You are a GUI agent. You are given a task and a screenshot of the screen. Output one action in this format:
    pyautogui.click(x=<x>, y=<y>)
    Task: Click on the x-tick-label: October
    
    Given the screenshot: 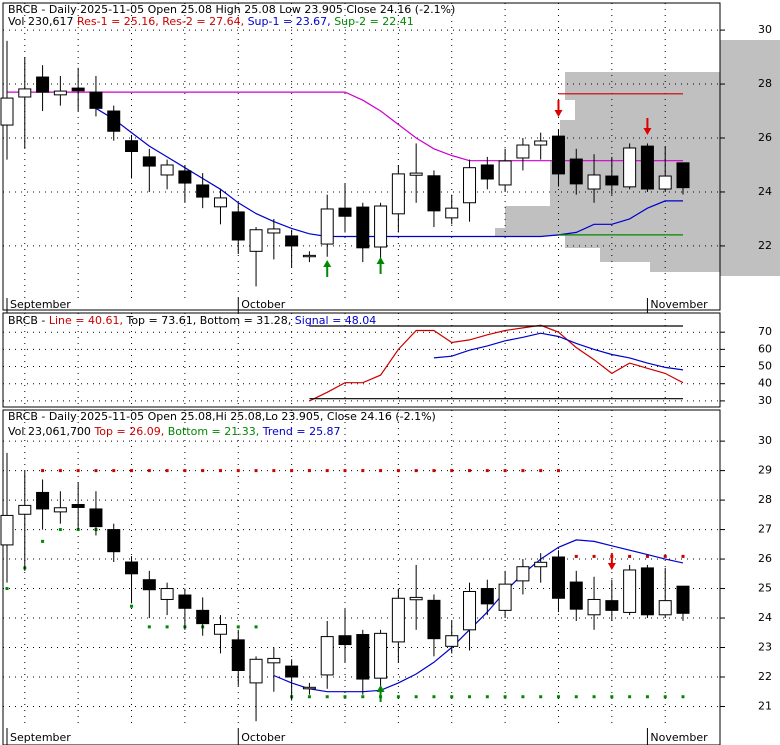 What is the action you would take?
    pyautogui.click(x=263, y=304)
    